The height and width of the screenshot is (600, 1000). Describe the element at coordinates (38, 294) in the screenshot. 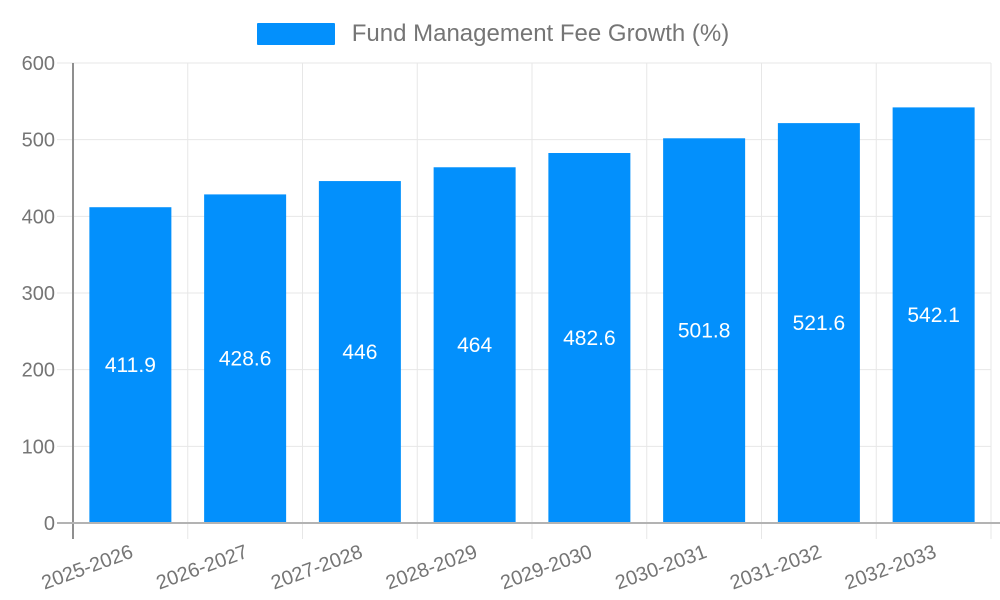

I see `y-axis-label: 300` at that location.